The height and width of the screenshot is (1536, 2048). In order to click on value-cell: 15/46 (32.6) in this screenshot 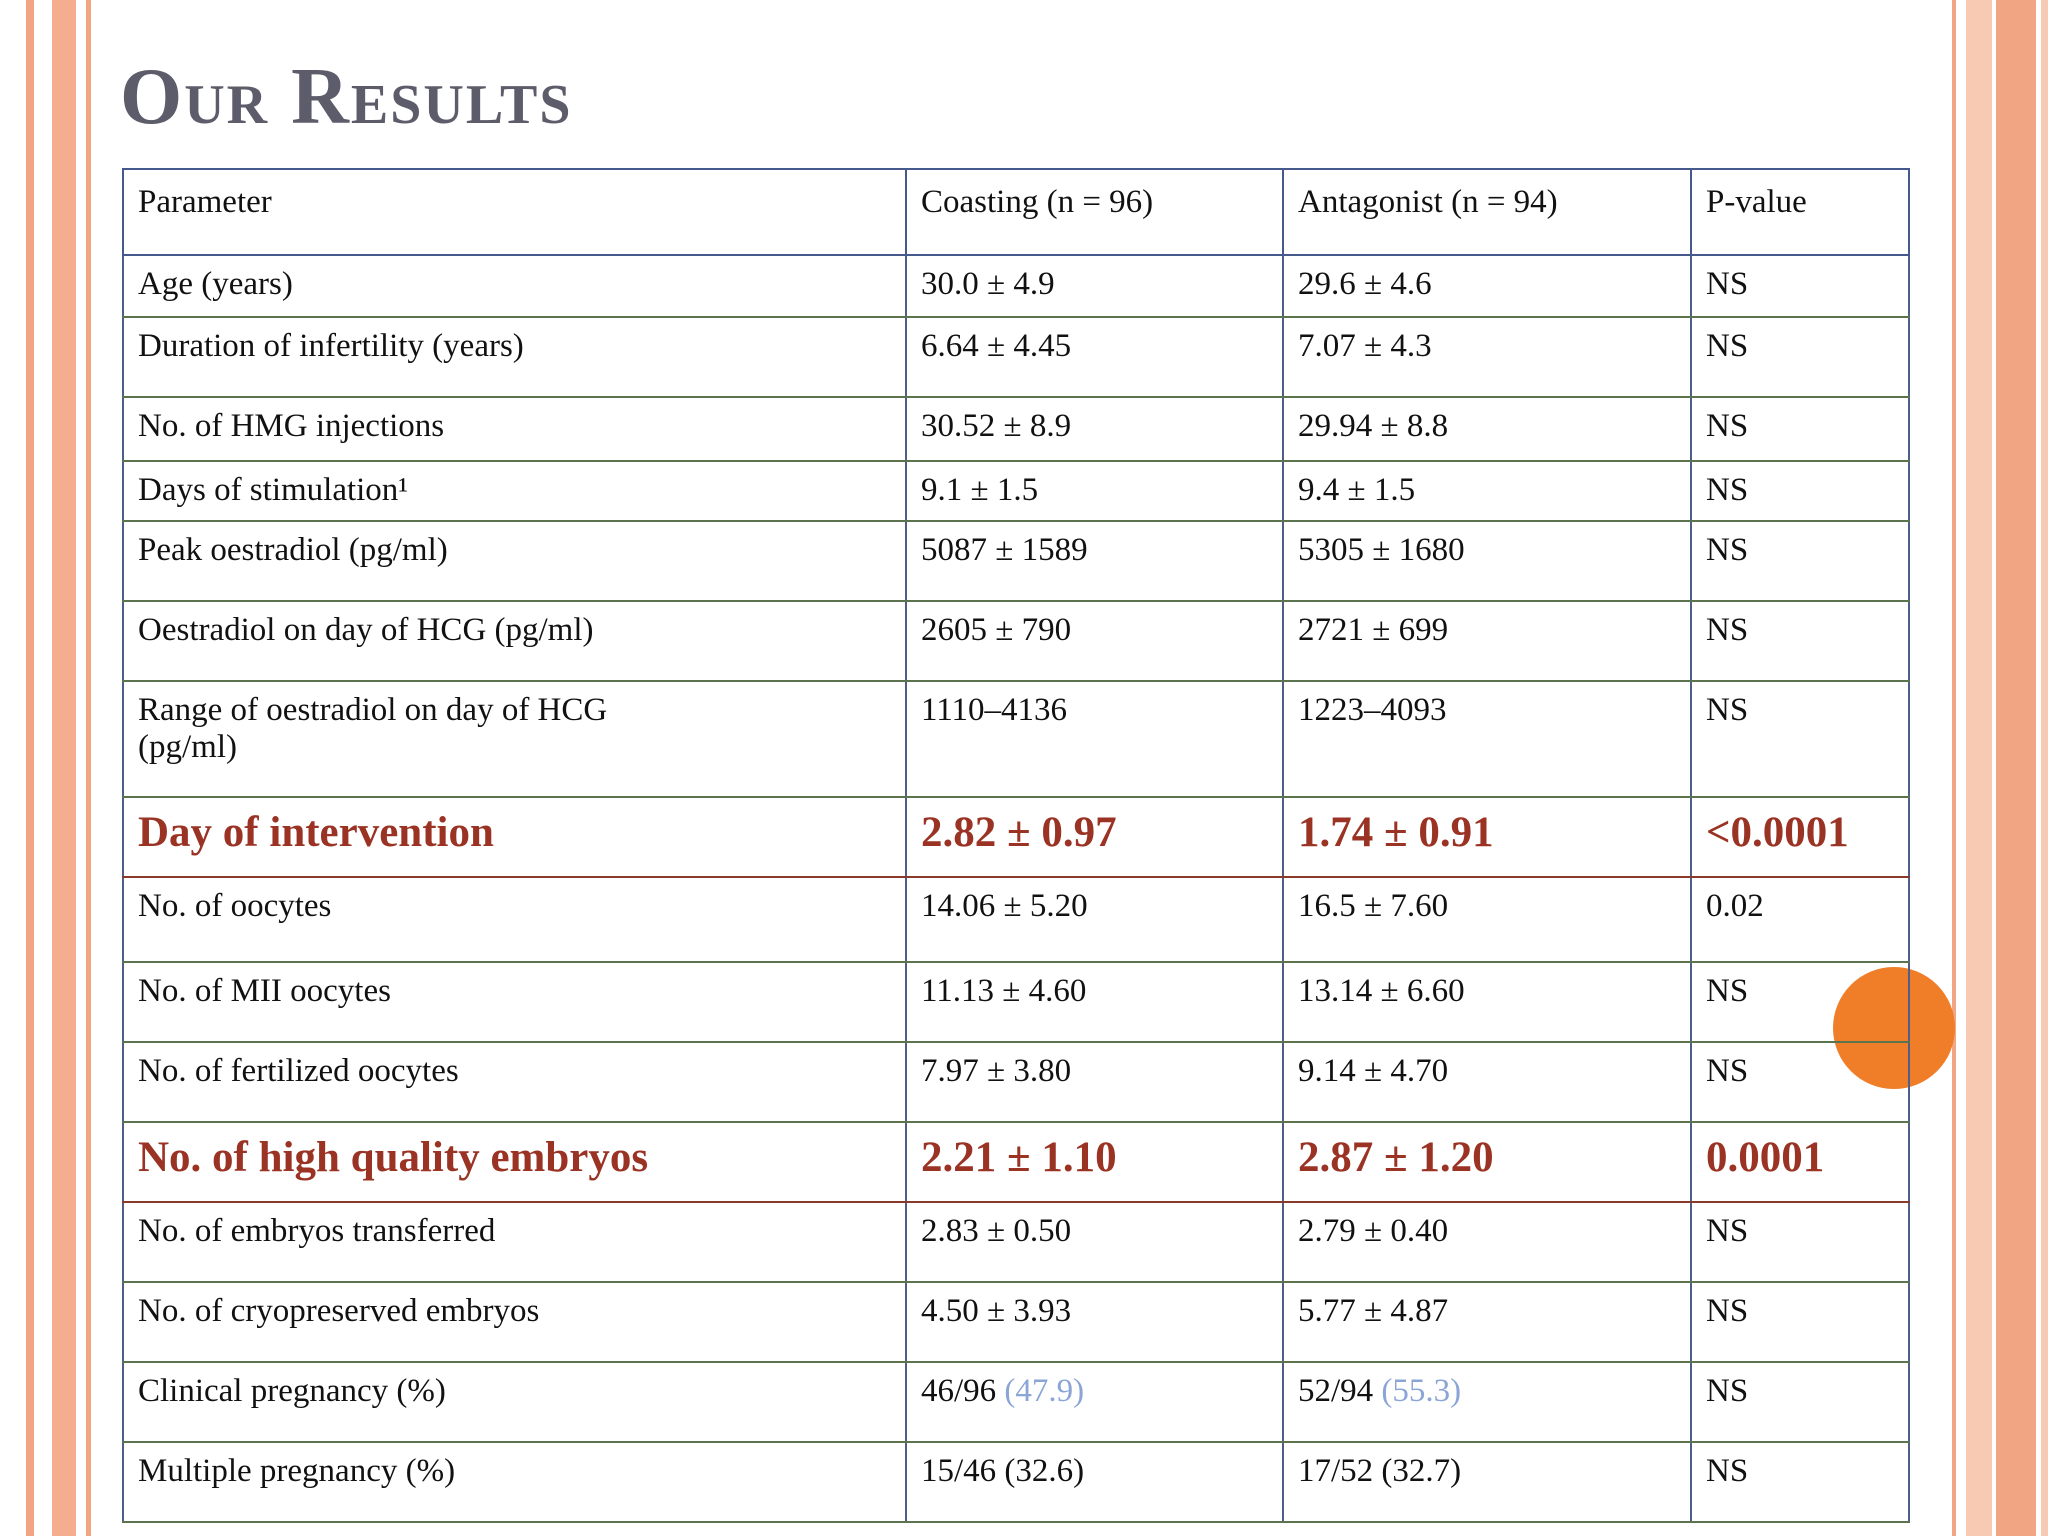, I will do `click(1094, 1482)`.